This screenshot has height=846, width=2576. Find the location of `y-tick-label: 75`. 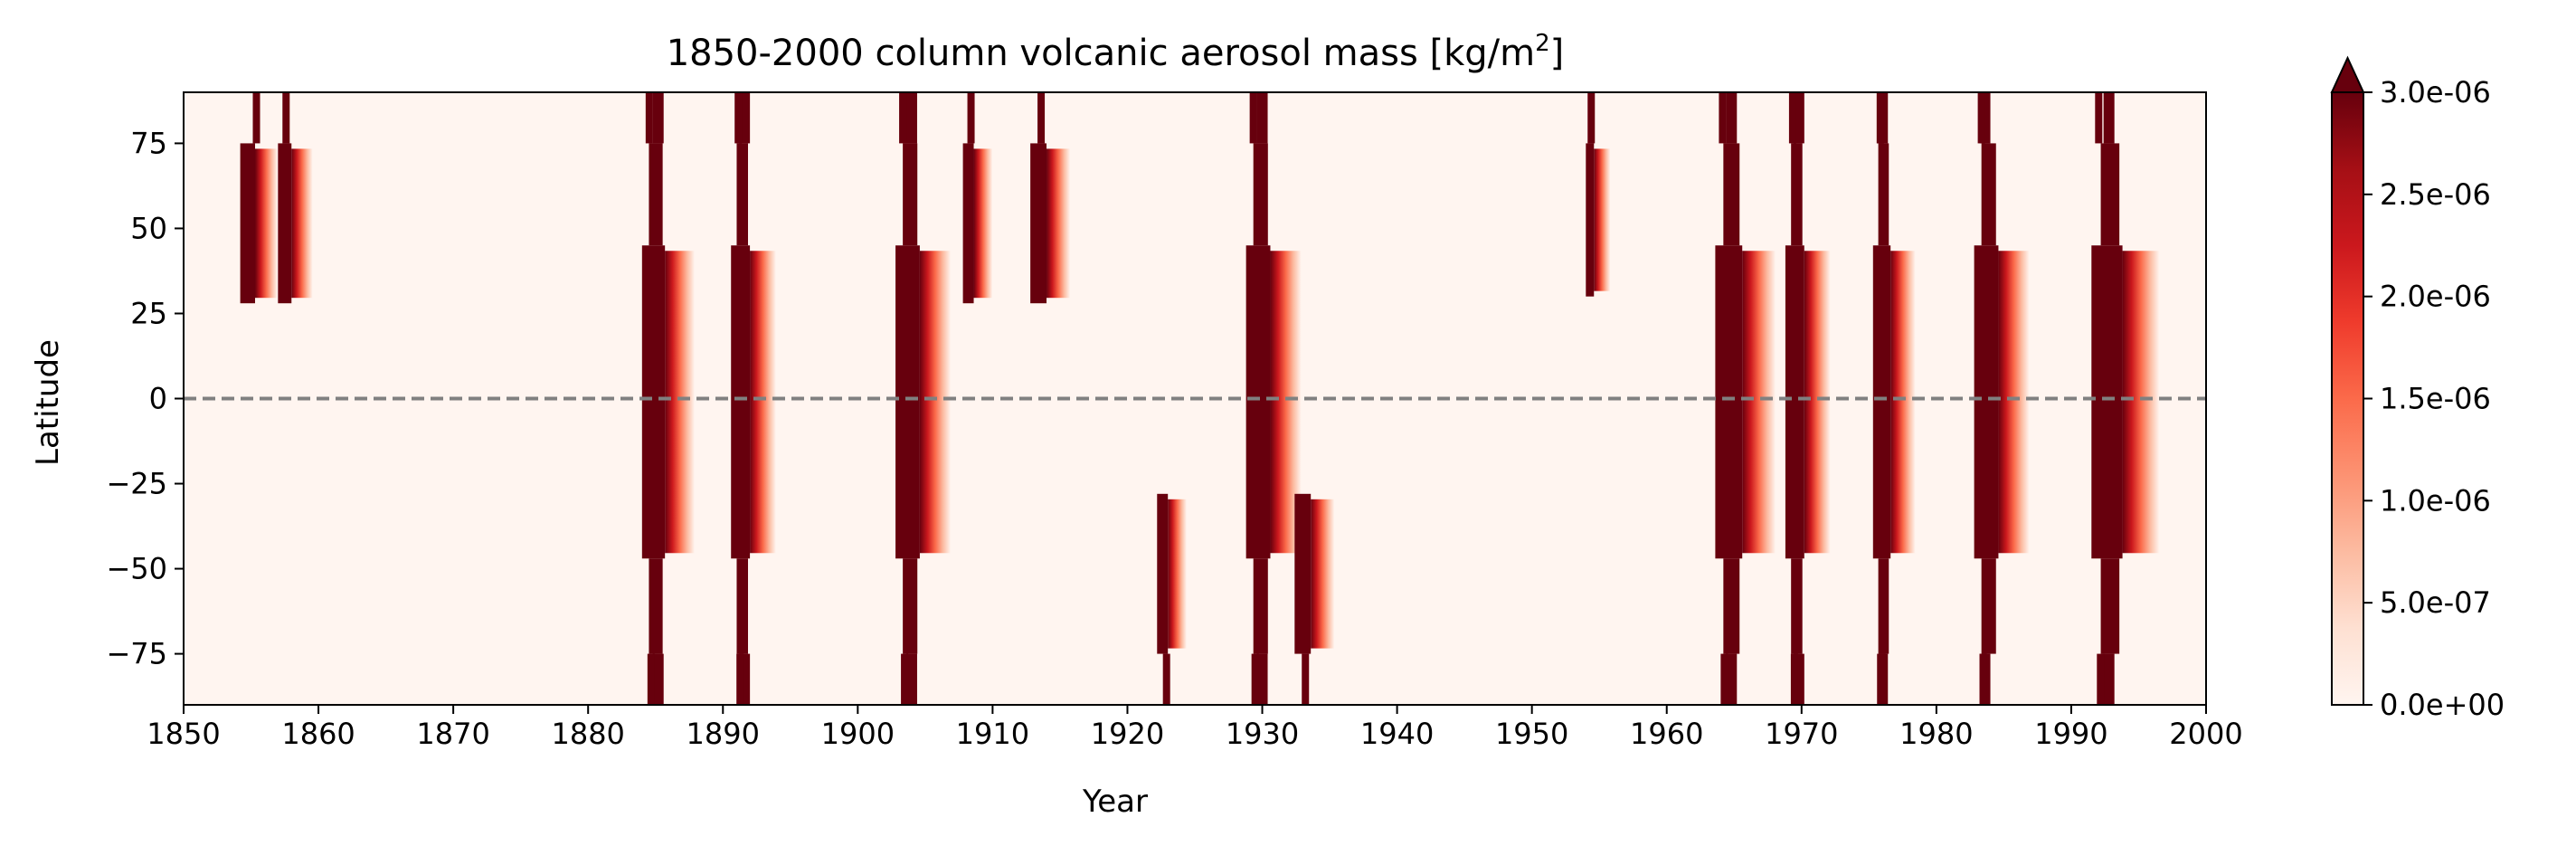

y-tick-label: 75 is located at coordinates (148, 143).